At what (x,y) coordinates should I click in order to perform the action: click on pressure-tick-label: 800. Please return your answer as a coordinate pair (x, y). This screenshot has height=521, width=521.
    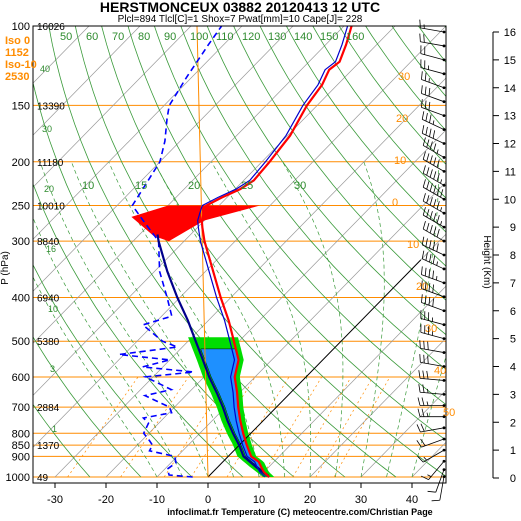
    Looking at the image, I should click on (21, 434).